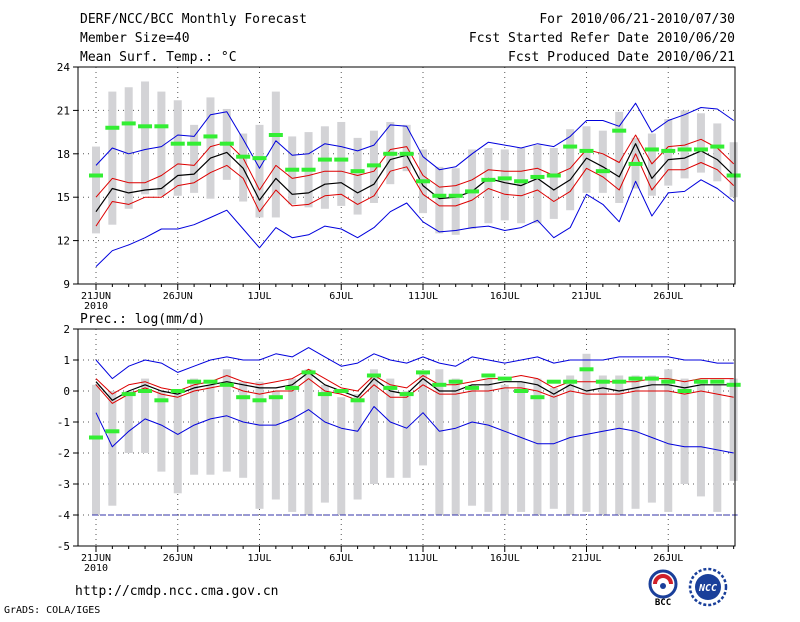  What do you see at coordinates (663, 579) in the screenshot?
I see `bcc-logo-swirl` at bounding box center [663, 579].